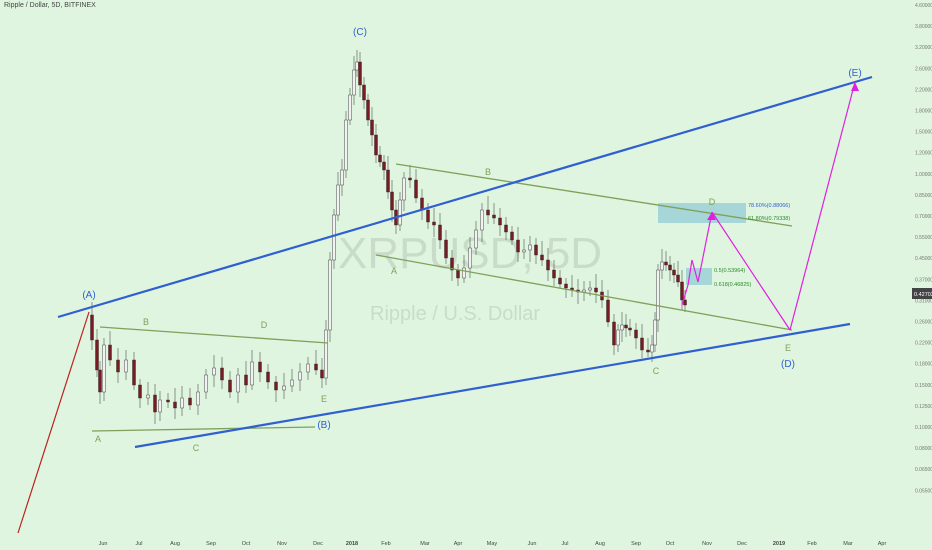 Image resolution: width=932 pixels, height=550 pixels. I want to click on current-price-label: 0.42702, so click(923, 295).